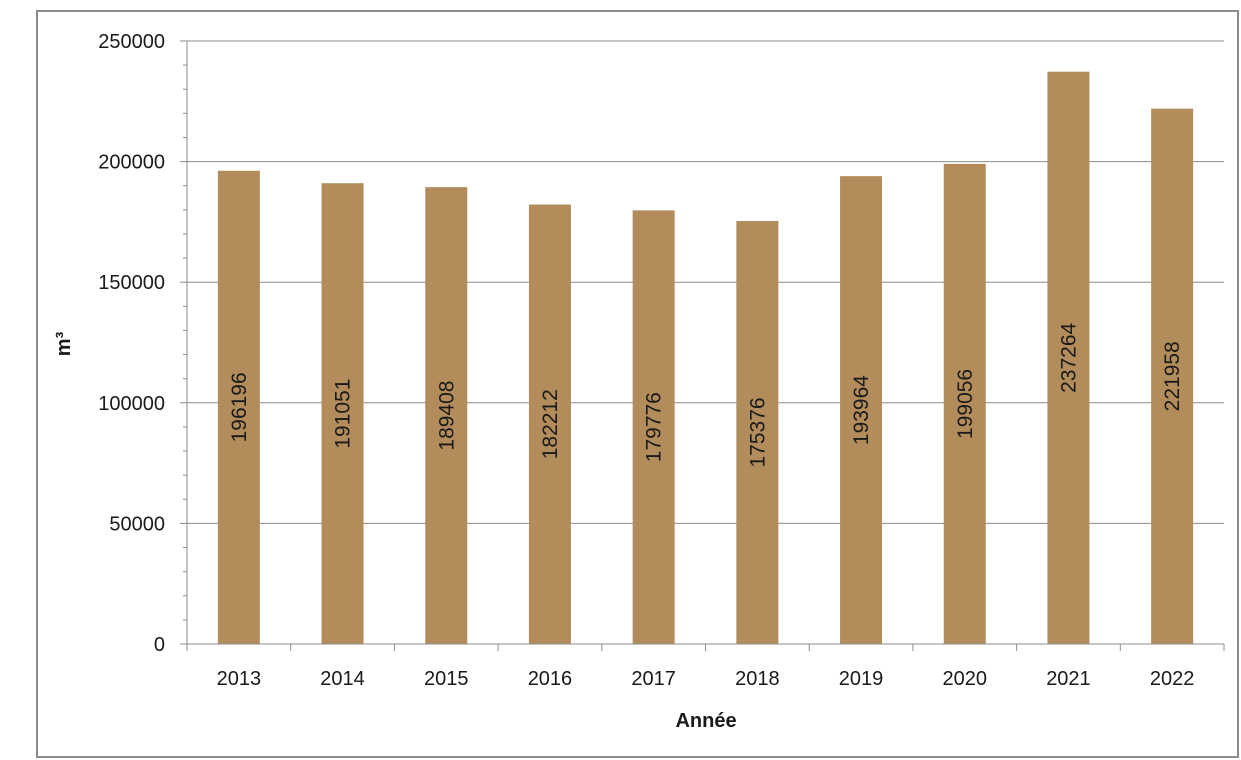 This screenshot has height=760, width=1241. What do you see at coordinates (653, 679) in the screenshot?
I see `x-tick-label: 2017` at bounding box center [653, 679].